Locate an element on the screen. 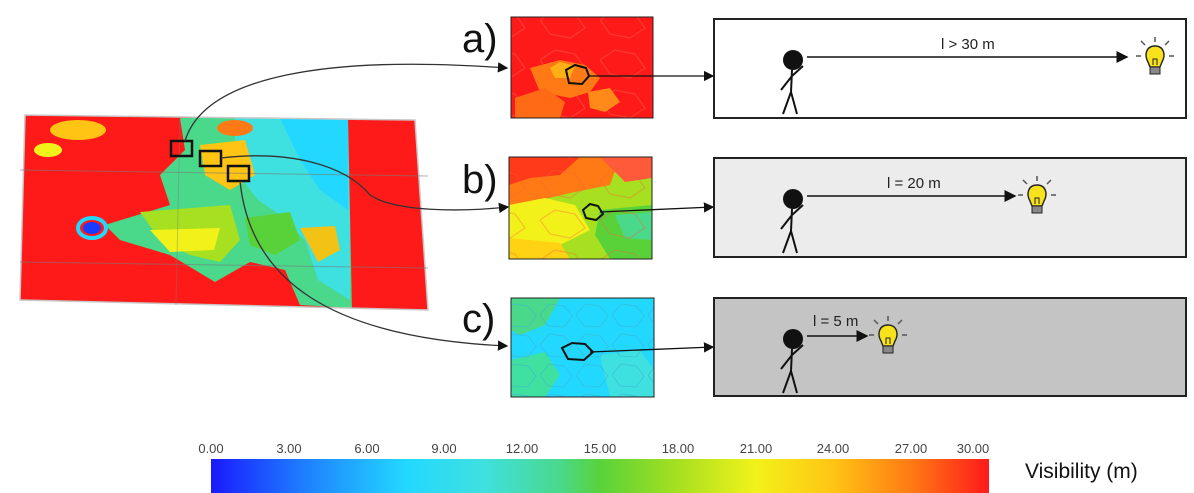 This screenshot has width=1194, height=493. colorbar-tick: 27.00 is located at coordinates (911, 448).